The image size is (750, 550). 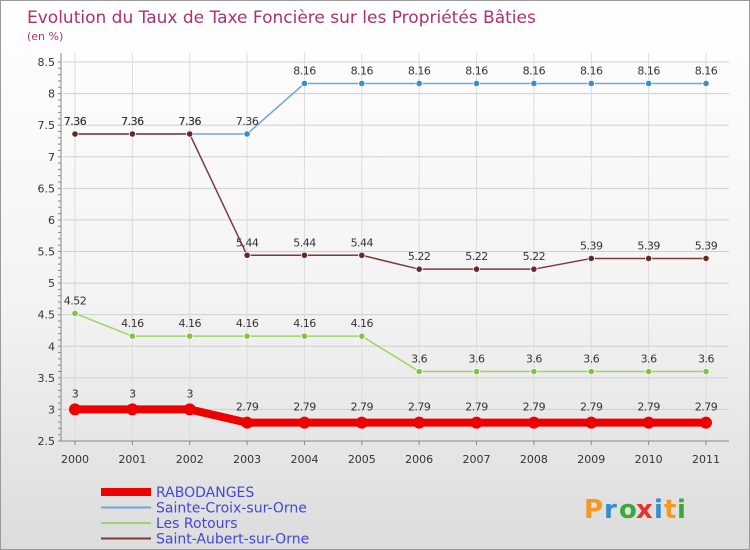 What do you see at coordinates (197, 524) in the screenshot?
I see `legend-label: Les Rotours` at bounding box center [197, 524].